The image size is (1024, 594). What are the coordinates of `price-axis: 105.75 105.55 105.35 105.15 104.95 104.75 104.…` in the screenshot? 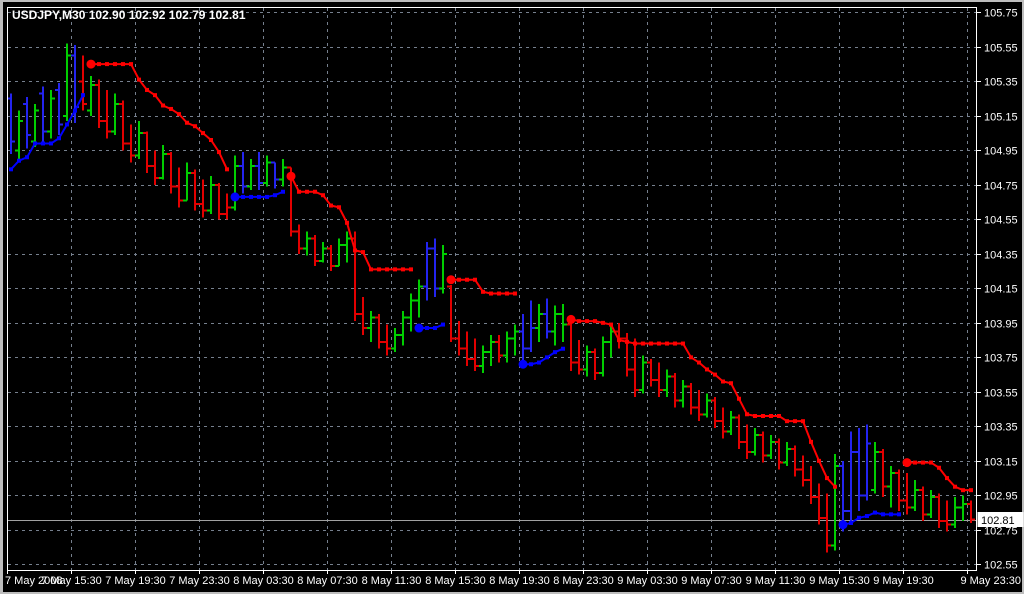 It's located at (997, 290).